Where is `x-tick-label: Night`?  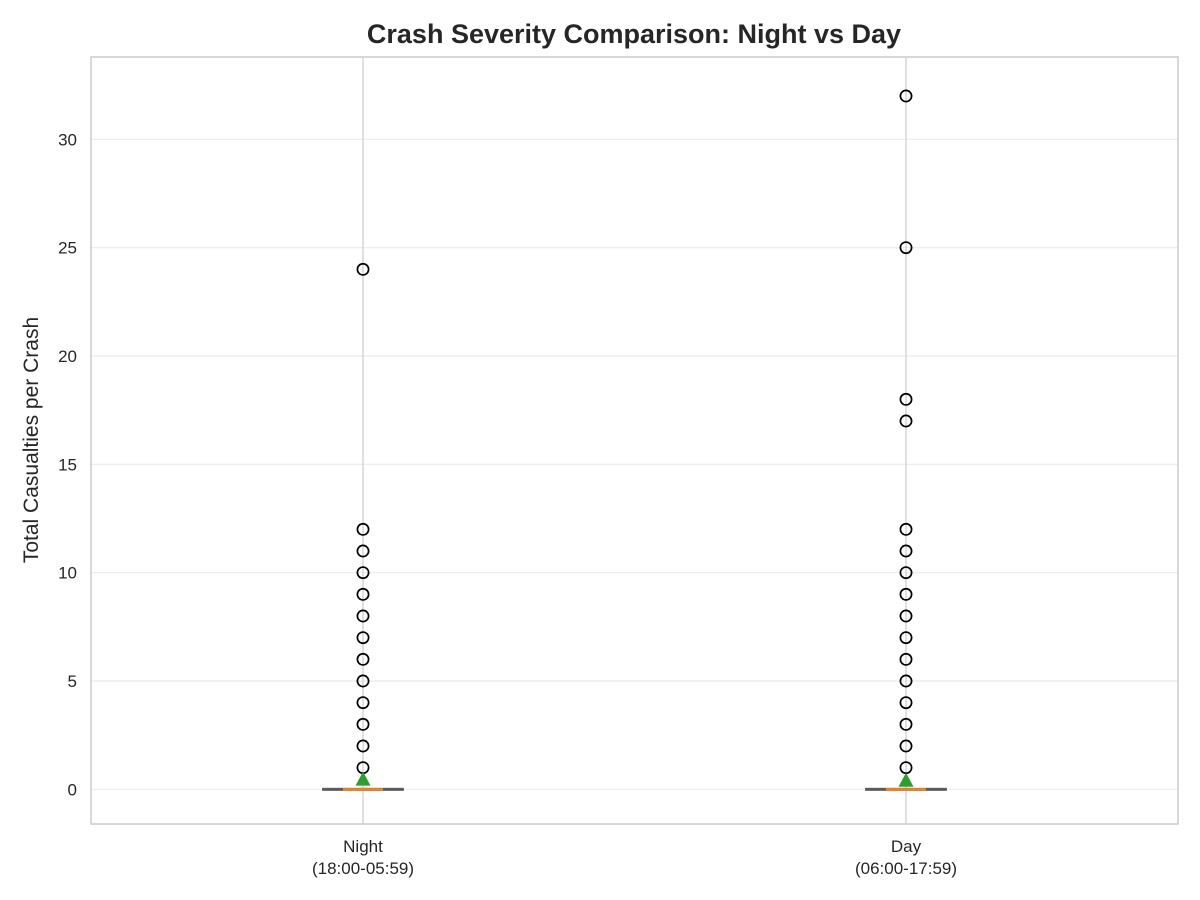 x-tick-label: Night is located at coordinates (363, 846).